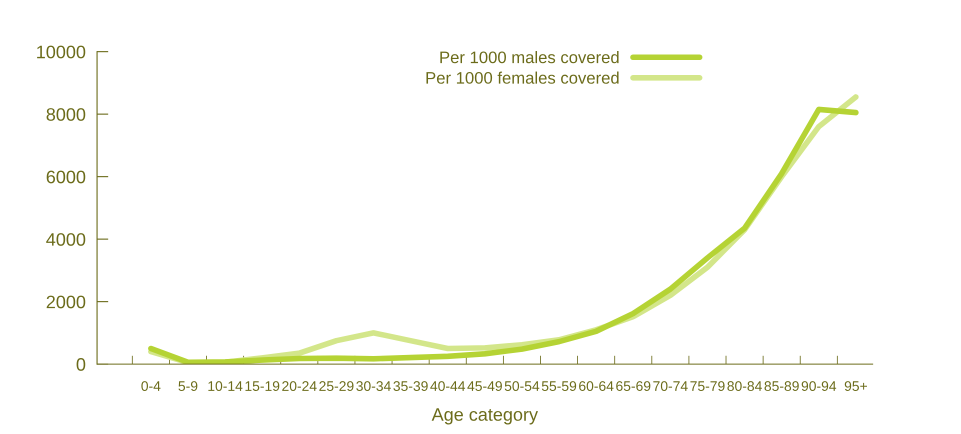 The image size is (961, 434). Describe the element at coordinates (188, 386) in the screenshot. I see `x-tick-label: 5-9` at that location.